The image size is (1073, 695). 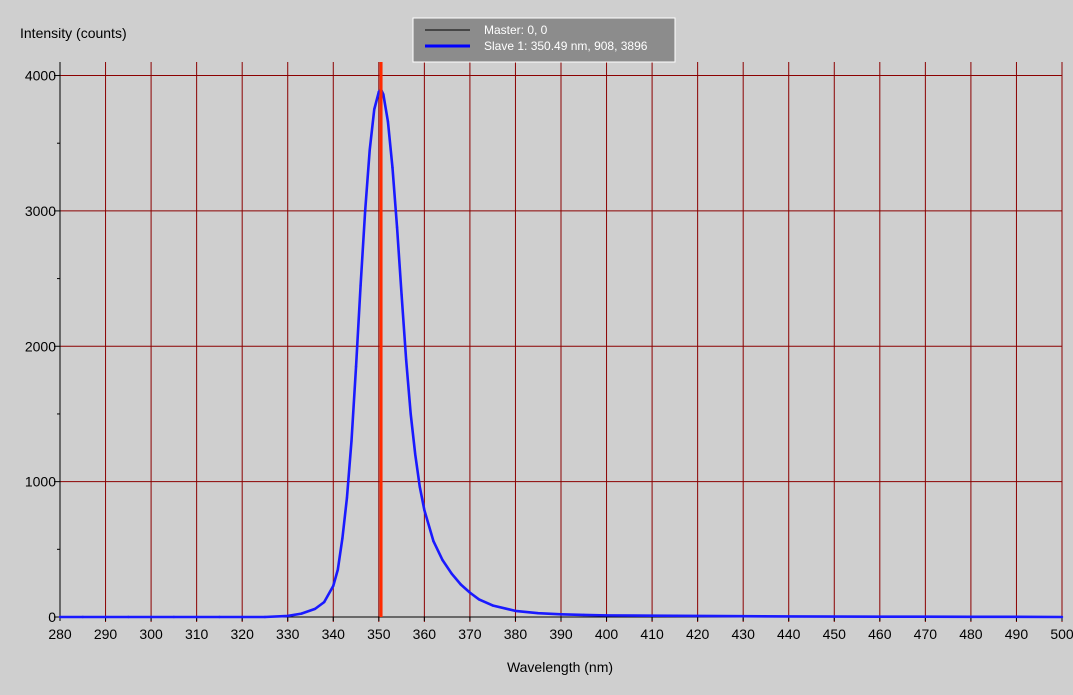 I want to click on x-tick-label-400: 400, so click(x=607, y=634).